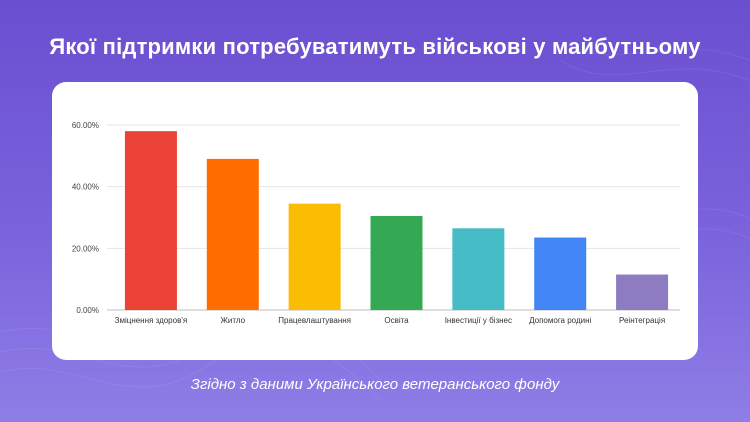  I want to click on x-tick-label: Освіта, so click(396, 320).